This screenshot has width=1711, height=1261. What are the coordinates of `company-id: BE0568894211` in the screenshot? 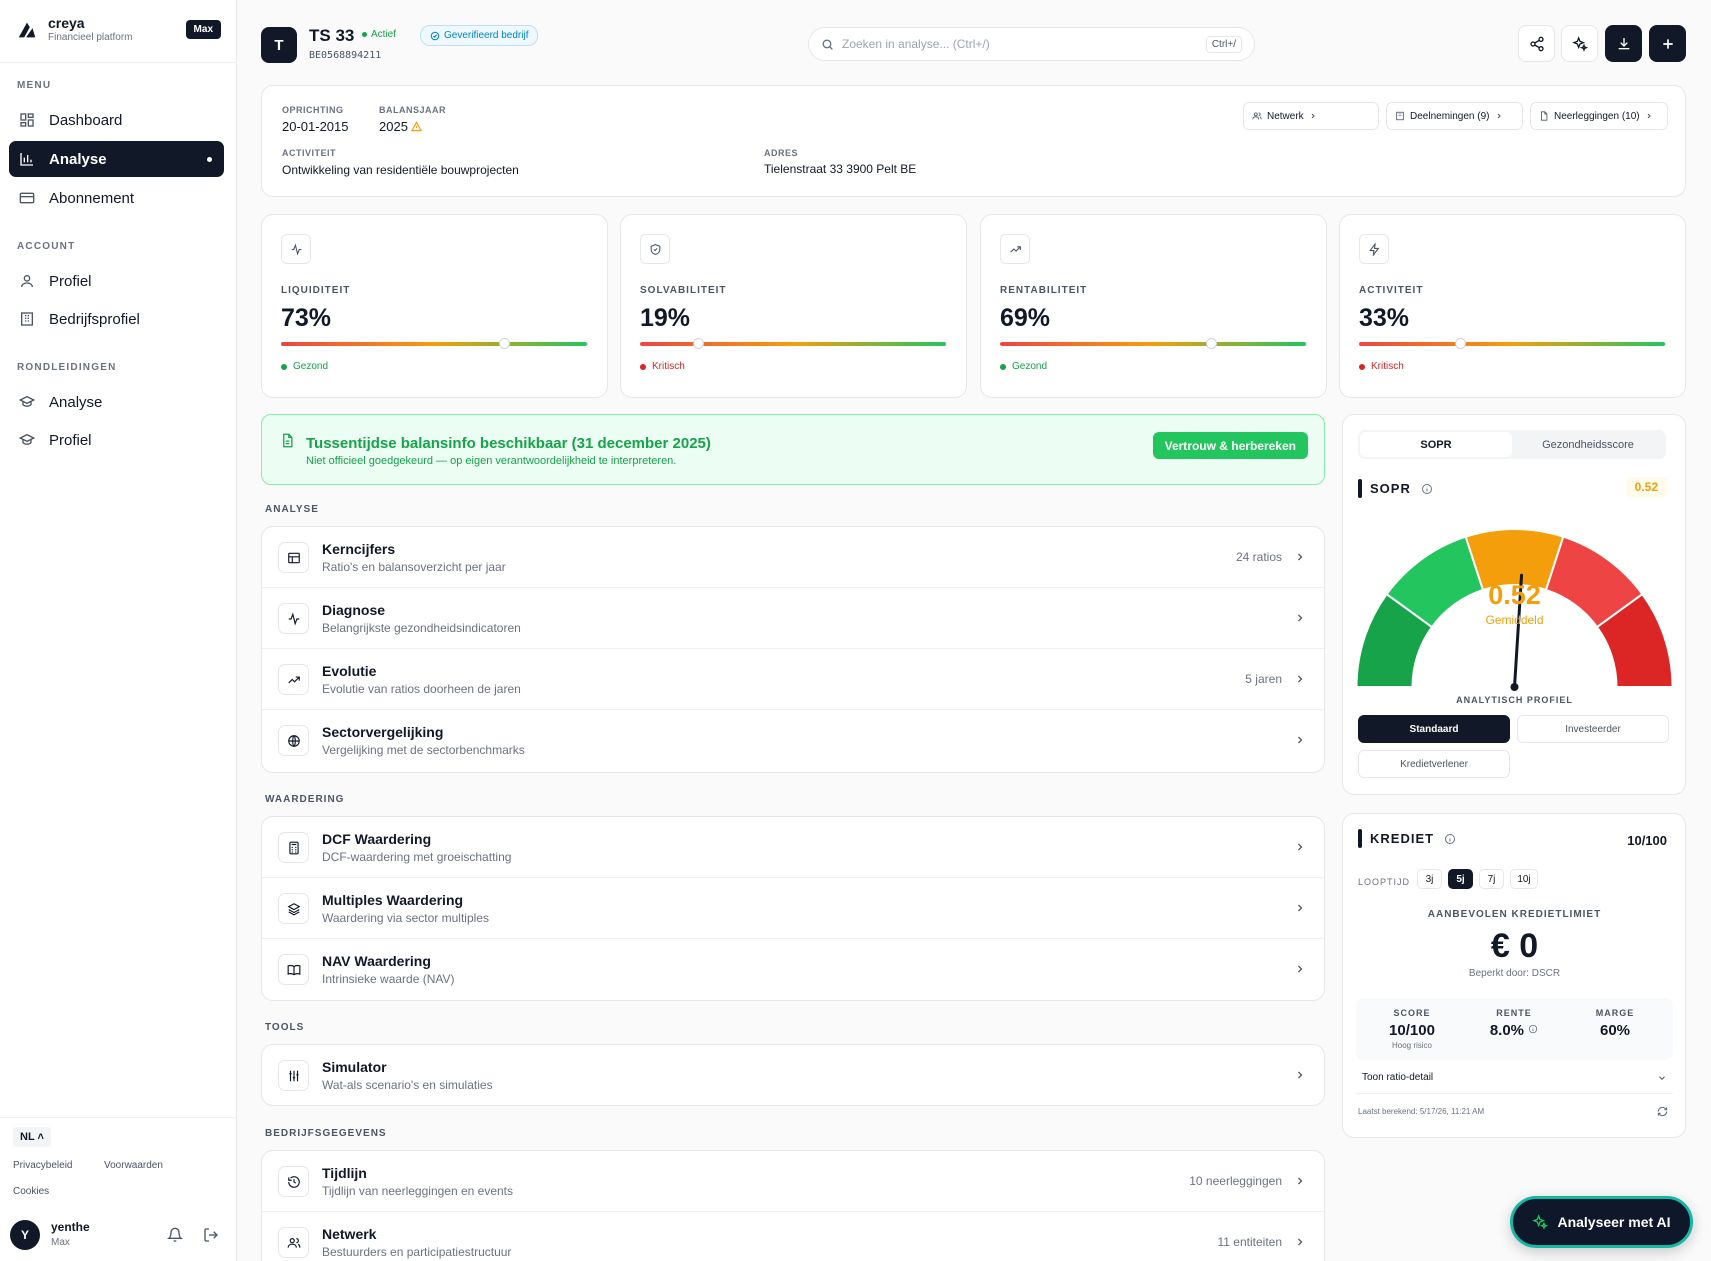 It's located at (345, 55).